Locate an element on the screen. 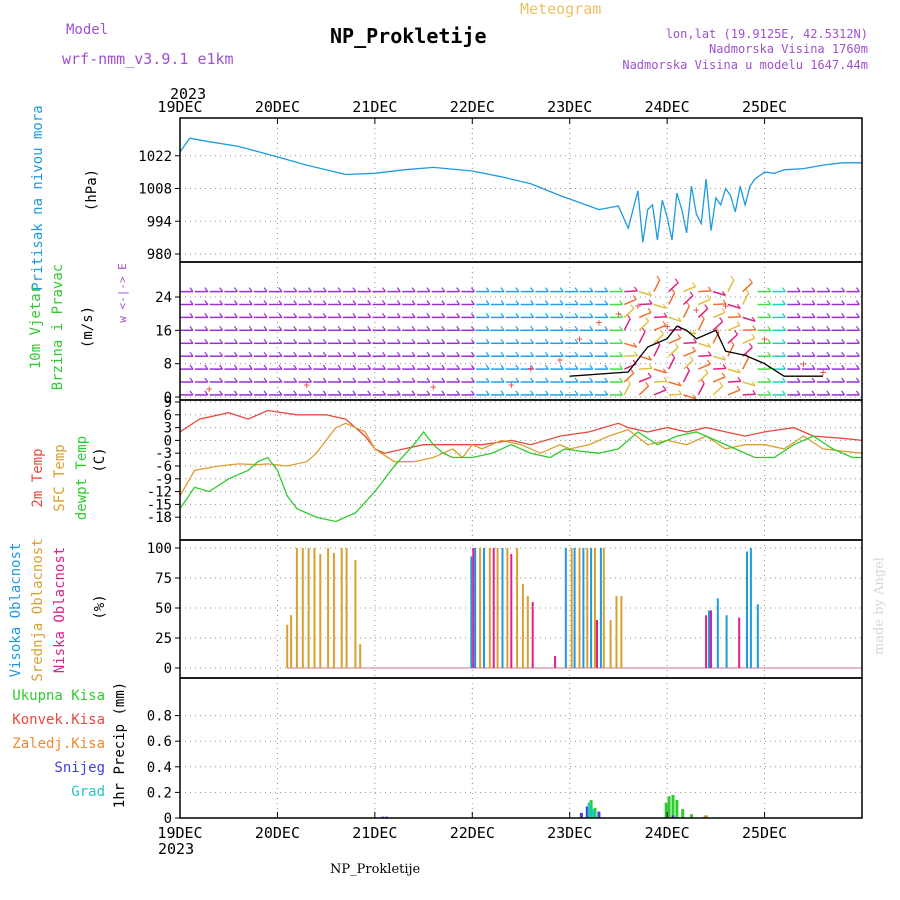 The width and height of the screenshot is (900, 900). x-tick-label-top: 23DEC is located at coordinates (569, 107).